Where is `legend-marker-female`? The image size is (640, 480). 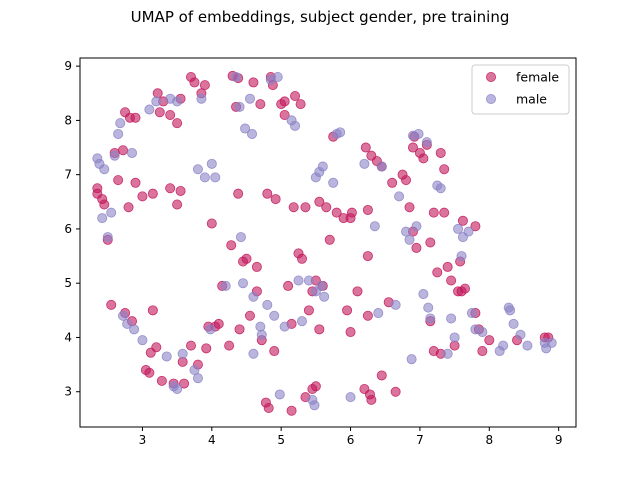
legend-marker-female is located at coordinates (490, 77).